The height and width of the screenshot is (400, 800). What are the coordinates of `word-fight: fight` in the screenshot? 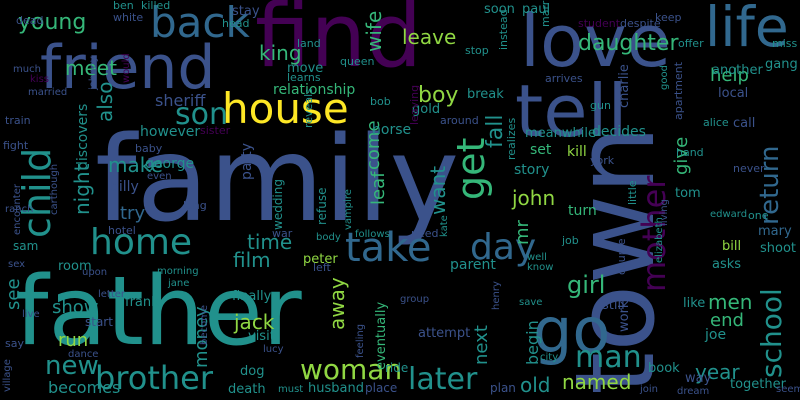 It's located at (16, 145).